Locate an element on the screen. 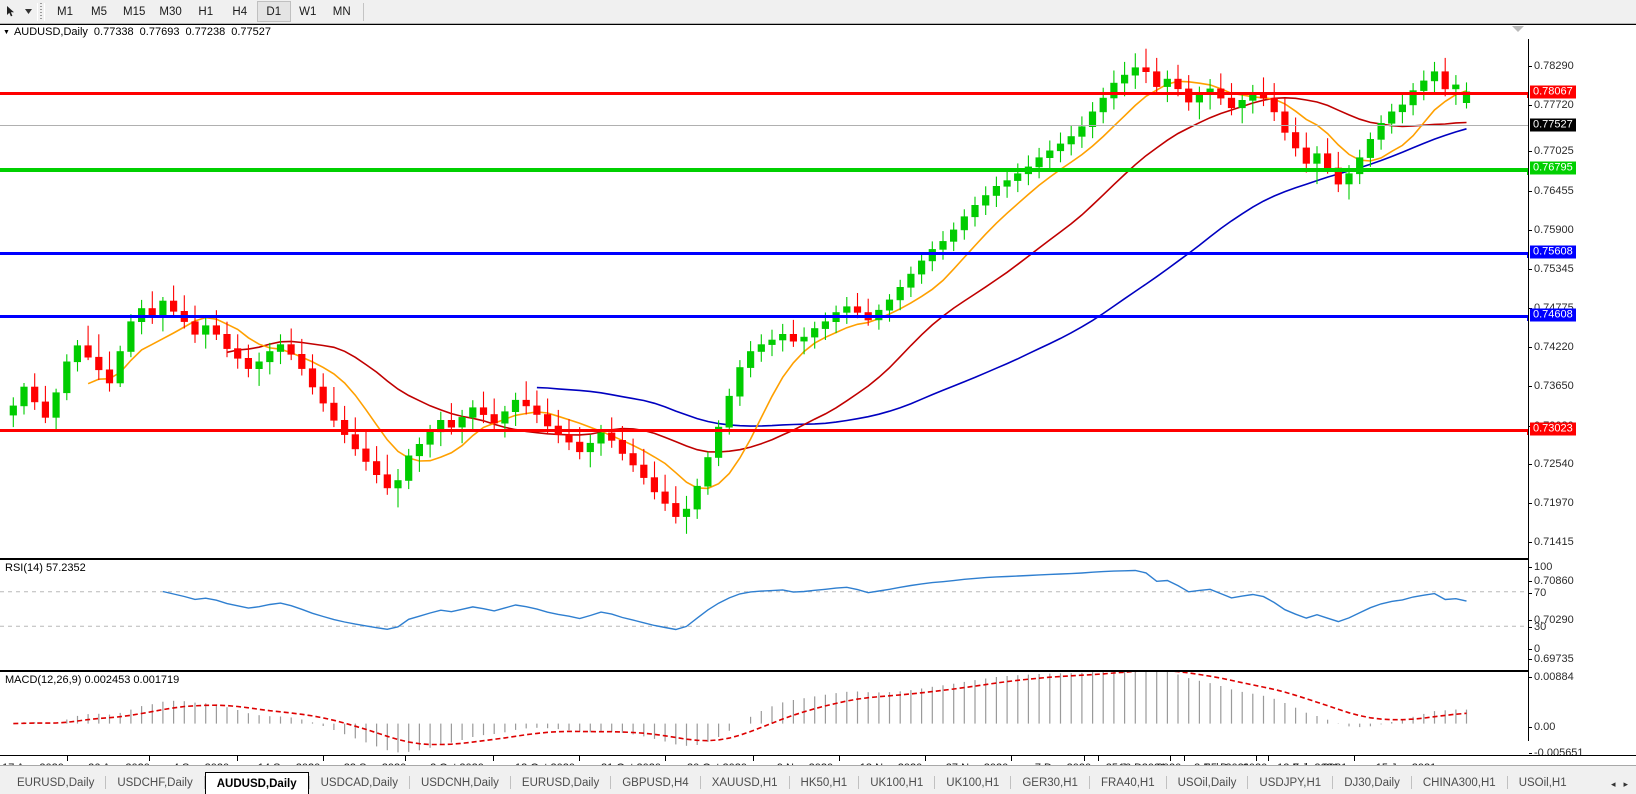 The width and height of the screenshot is (1636, 794). chevron-down-icon is located at coordinates (28, 12).